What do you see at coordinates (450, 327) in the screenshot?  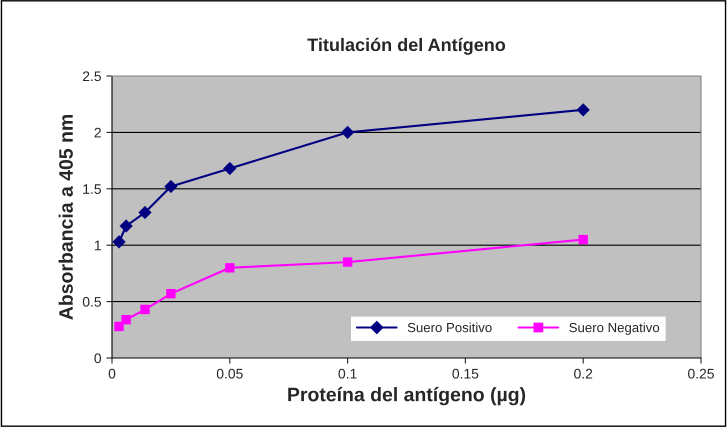 I see `legend-label: Suero Positivo` at bounding box center [450, 327].